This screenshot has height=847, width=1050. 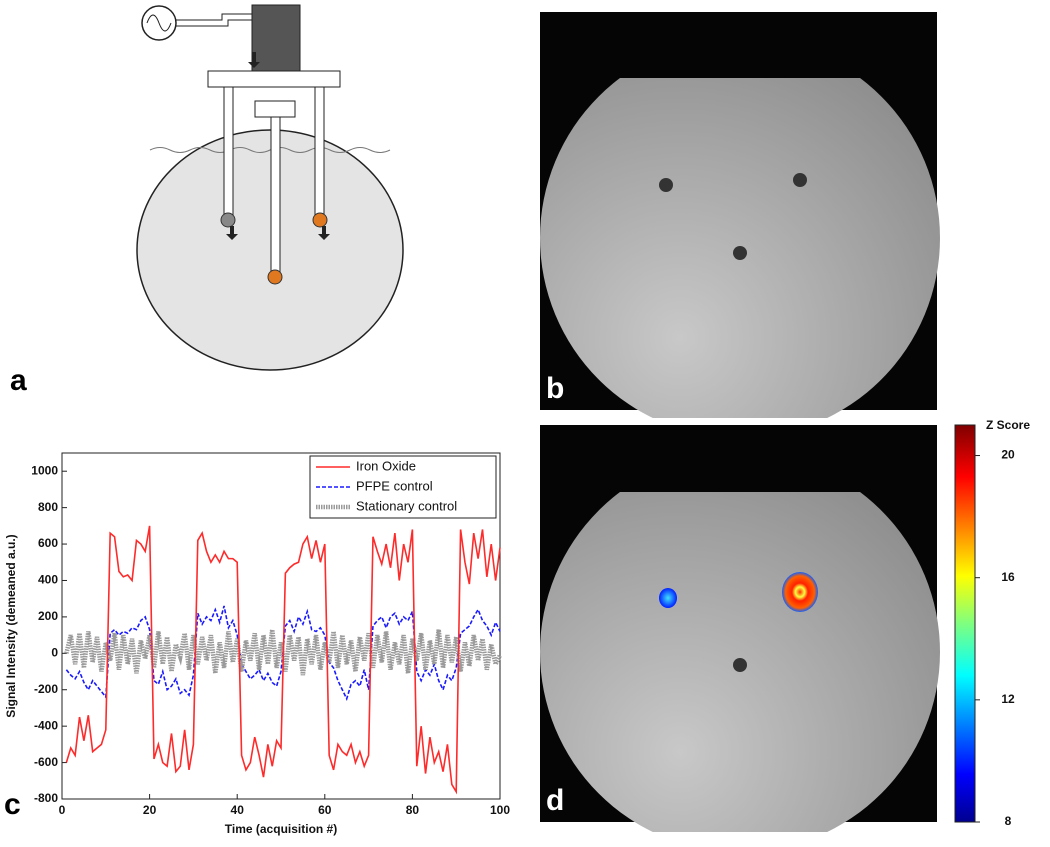 I want to click on colorbar-tick-label: 12, so click(x=1008, y=699).